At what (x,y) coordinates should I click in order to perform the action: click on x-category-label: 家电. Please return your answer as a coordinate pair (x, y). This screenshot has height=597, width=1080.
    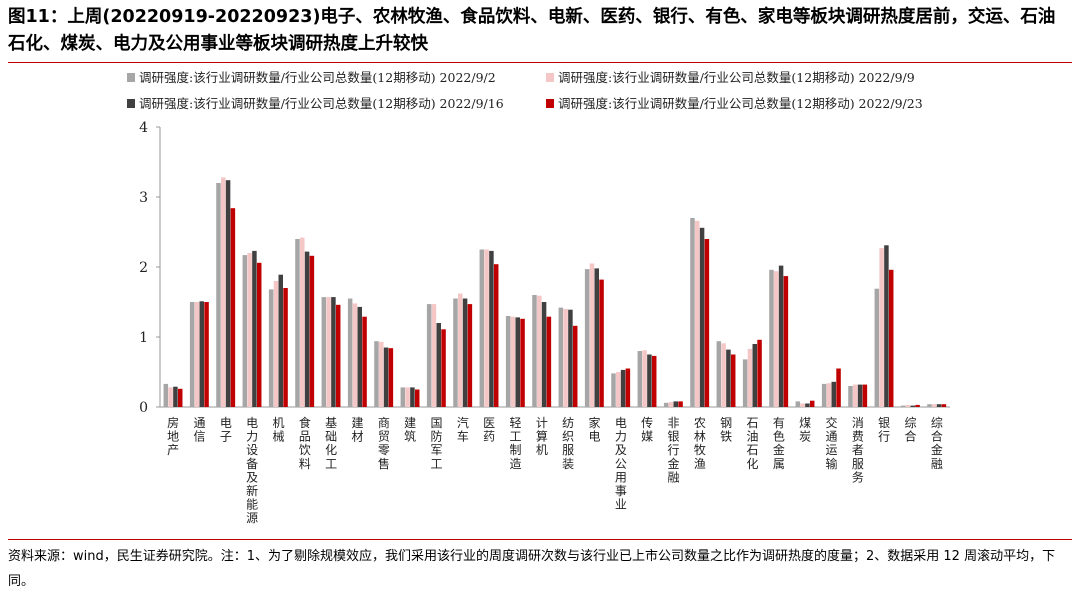
    Looking at the image, I should click on (594, 429).